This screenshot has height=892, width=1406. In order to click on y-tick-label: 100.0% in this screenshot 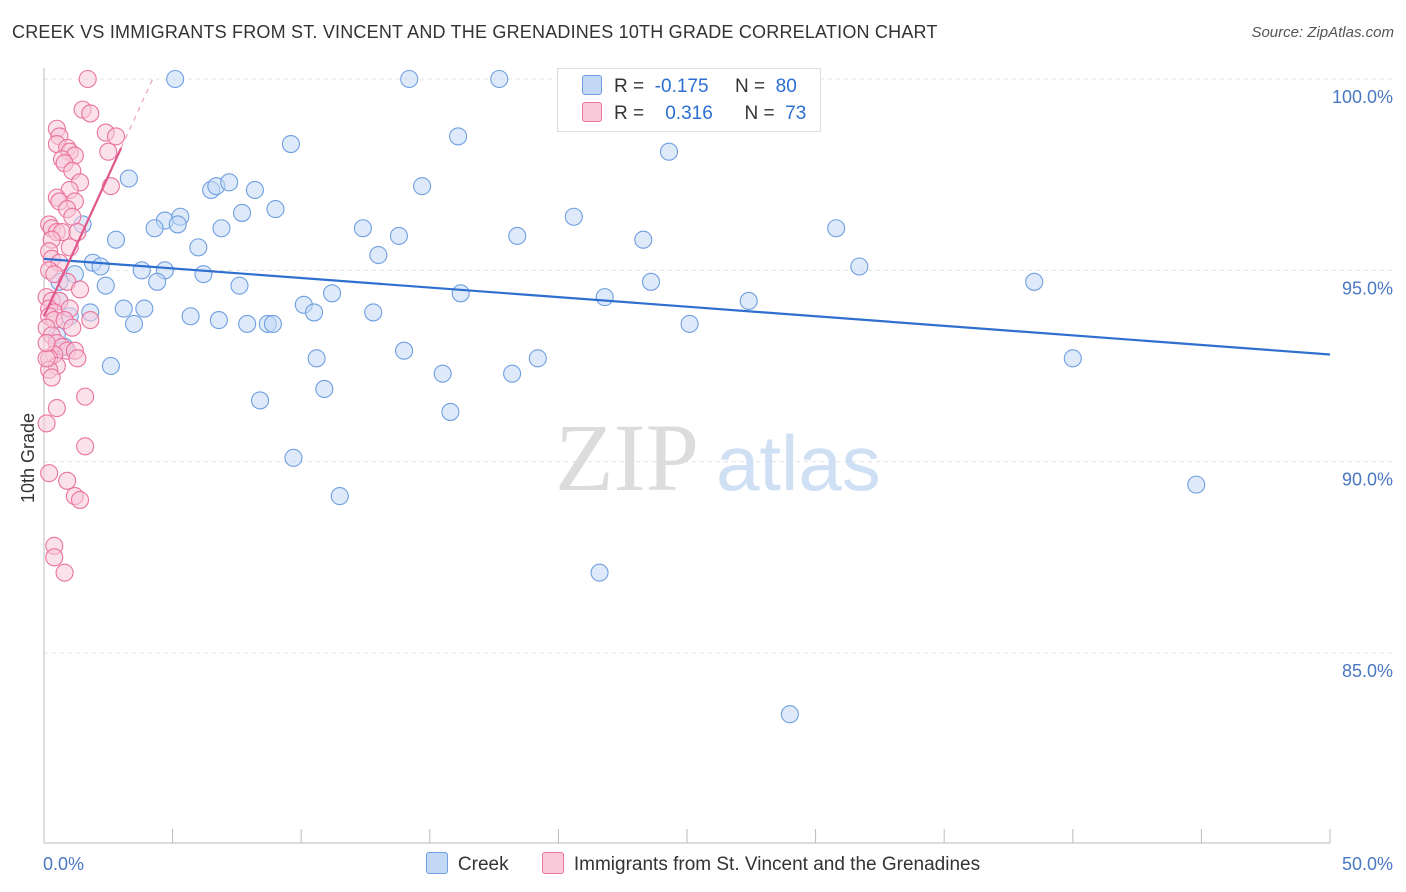, I will do `click(1362, 97)`.